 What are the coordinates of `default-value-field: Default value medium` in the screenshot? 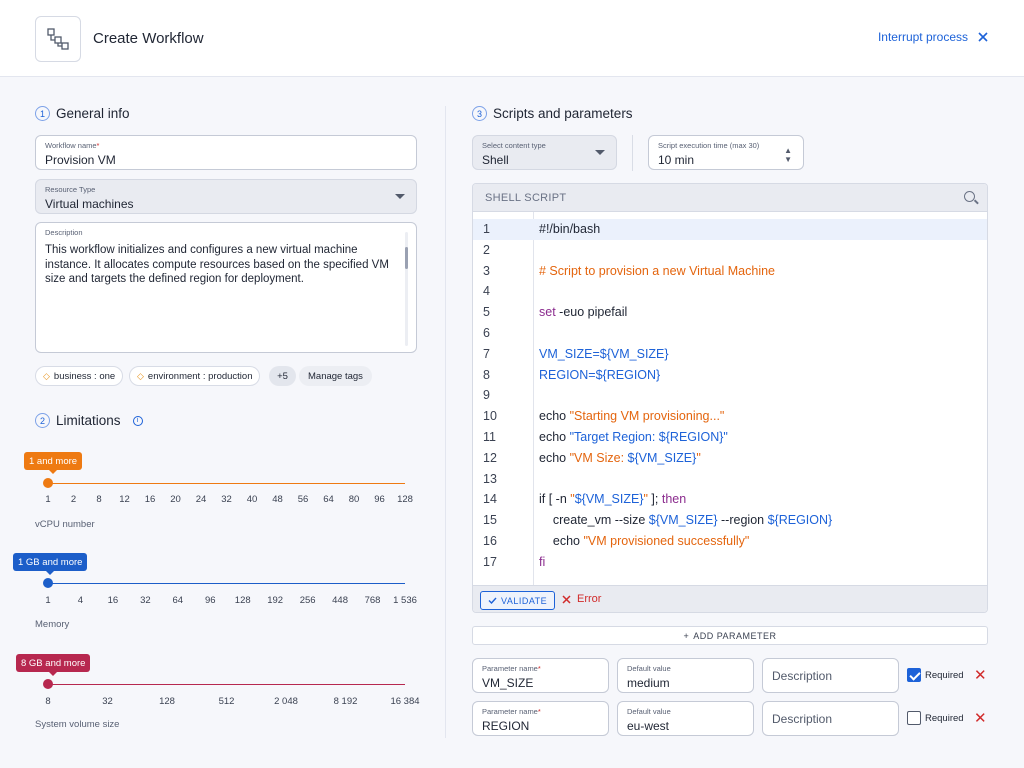 It's located at (685, 675).